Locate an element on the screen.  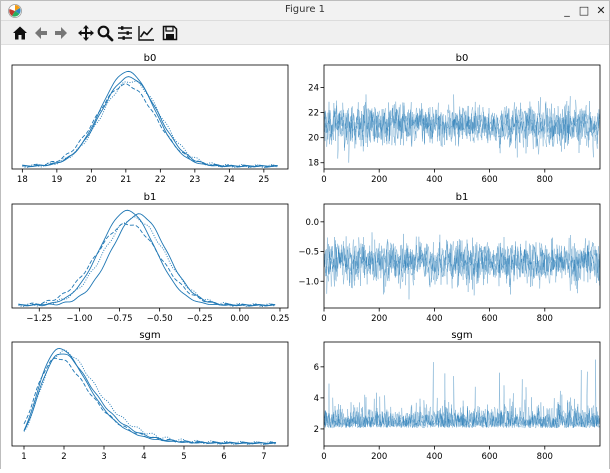
x-tick-label: 0.00 is located at coordinates (239, 319).